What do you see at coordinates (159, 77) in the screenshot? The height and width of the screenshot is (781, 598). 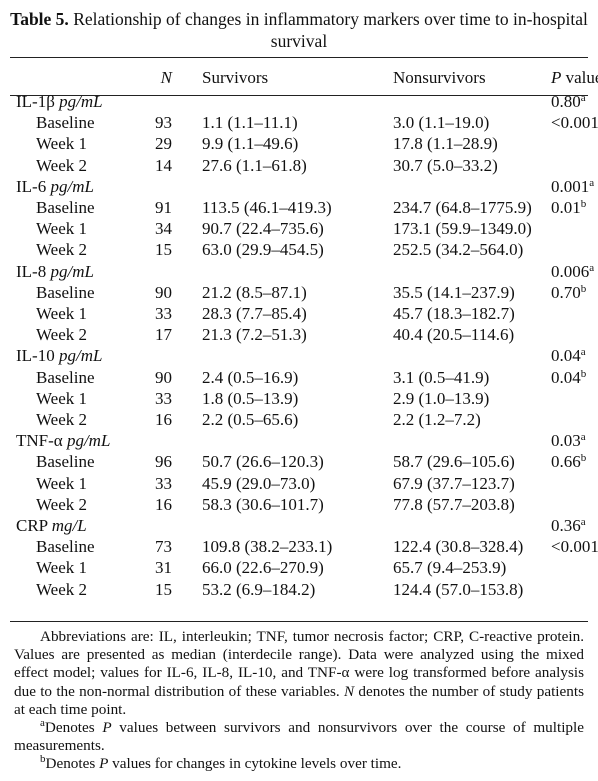 I see `header-cell: N` at bounding box center [159, 77].